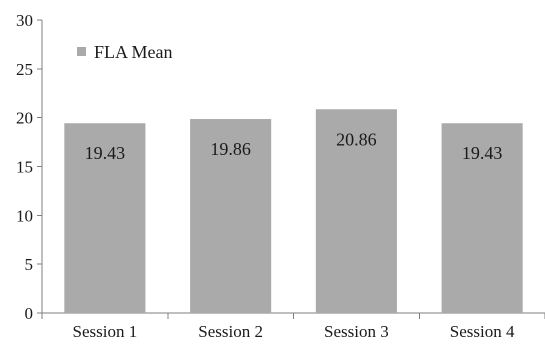 This screenshot has height=344, width=545. I want to click on data-label: 20.86, so click(356, 139).